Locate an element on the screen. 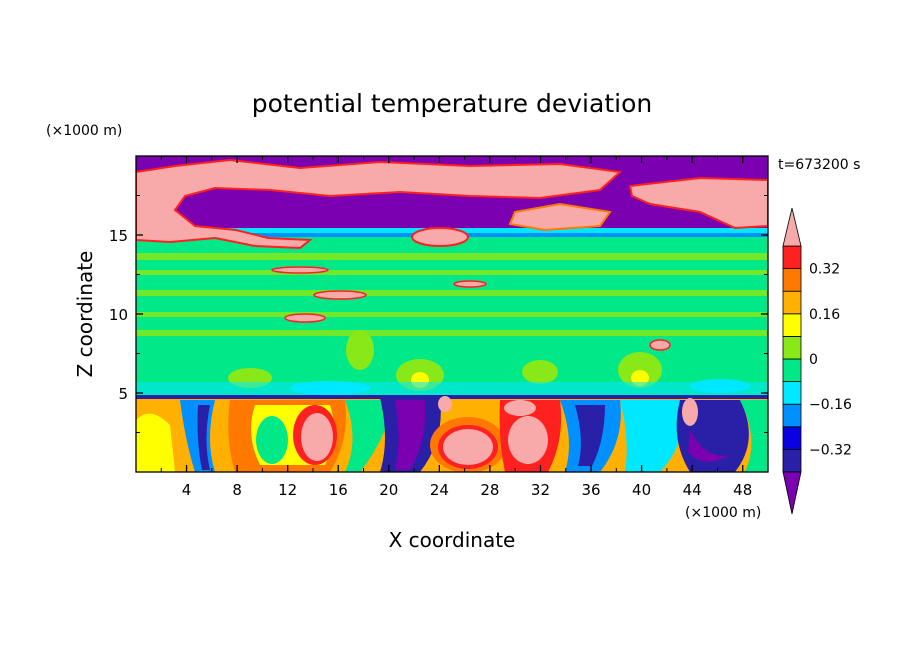 This screenshot has height=654, width=904. x-tick-label: 20 is located at coordinates (388, 490).